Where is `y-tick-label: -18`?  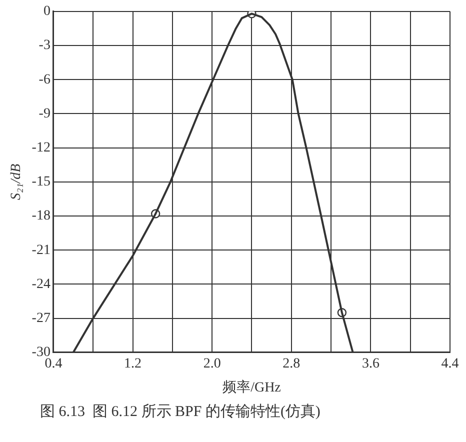 y-tick-label: -18 is located at coordinates (41, 216).